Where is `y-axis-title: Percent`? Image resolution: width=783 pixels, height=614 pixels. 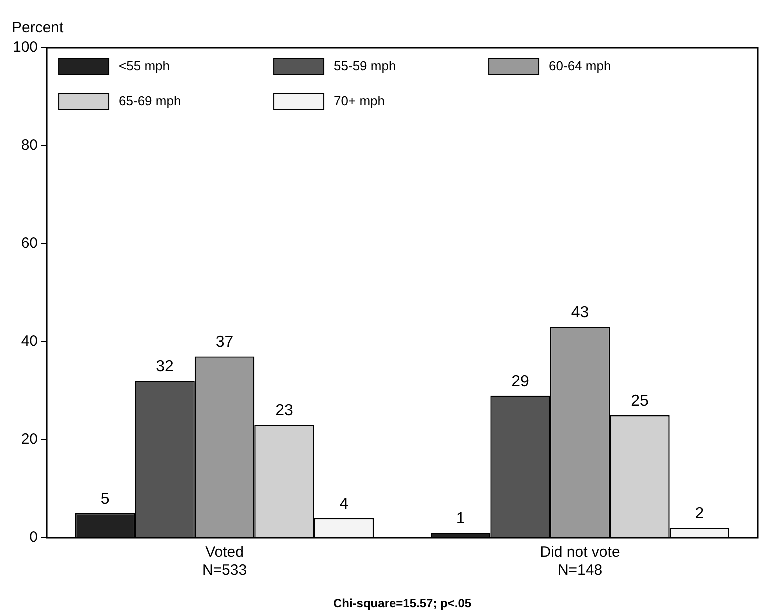
y-axis-title: Percent is located at coordinates (38, 28).